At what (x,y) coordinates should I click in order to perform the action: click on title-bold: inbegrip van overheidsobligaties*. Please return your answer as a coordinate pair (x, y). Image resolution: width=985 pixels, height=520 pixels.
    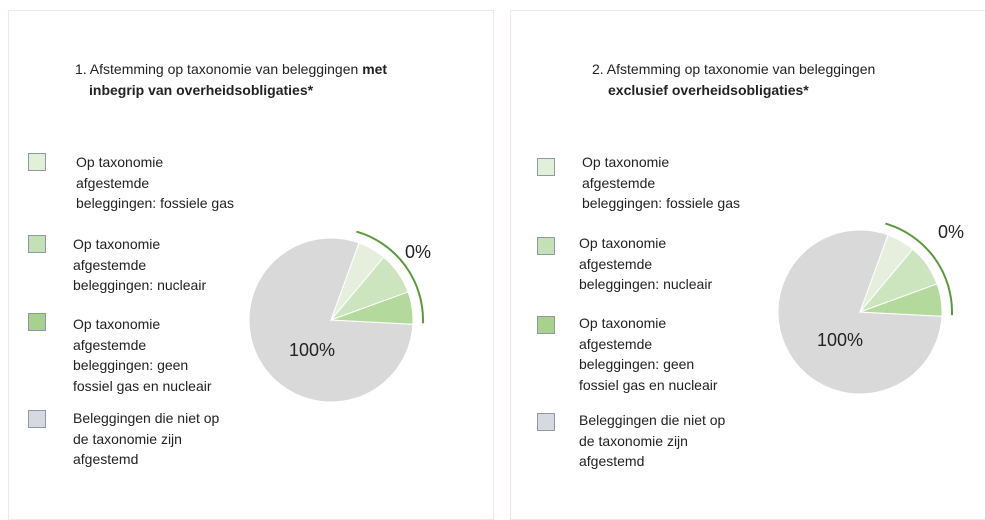
    Looking at the image, I should click on (201, 90).